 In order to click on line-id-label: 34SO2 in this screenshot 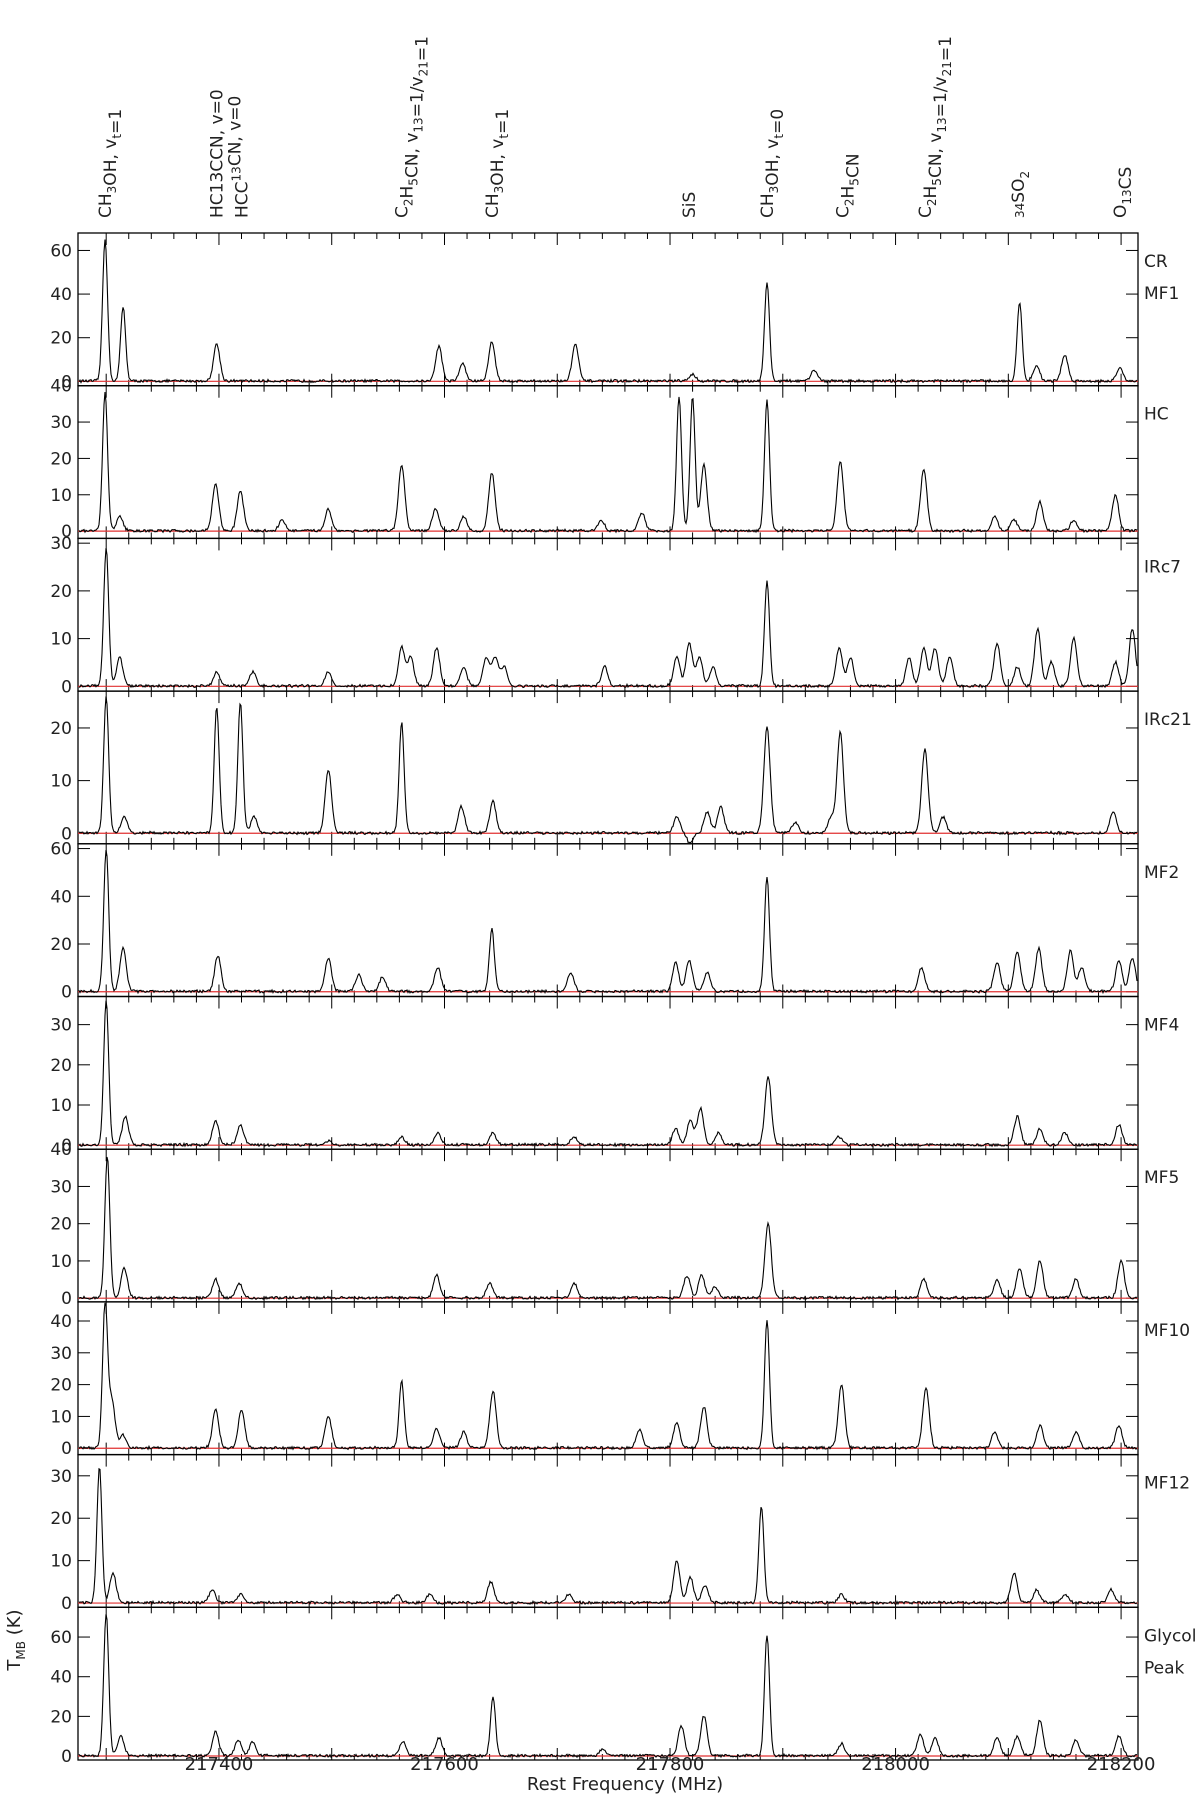, I will do `click(1020, 194)`.